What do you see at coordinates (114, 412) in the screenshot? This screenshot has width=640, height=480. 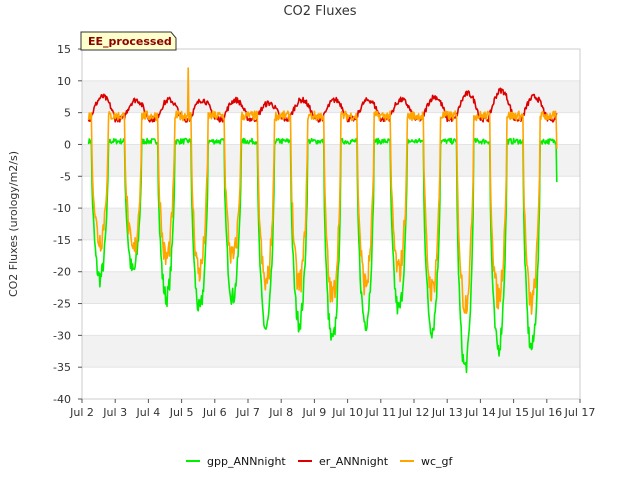 I see `x-tick-label: Jul 3` at bounding box center [114, 412].